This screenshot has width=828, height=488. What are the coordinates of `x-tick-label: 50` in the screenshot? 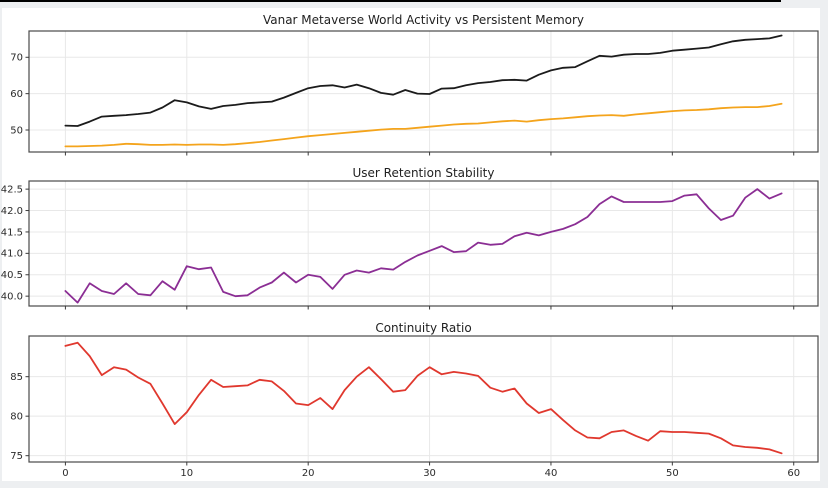 It's located at (672, 473).